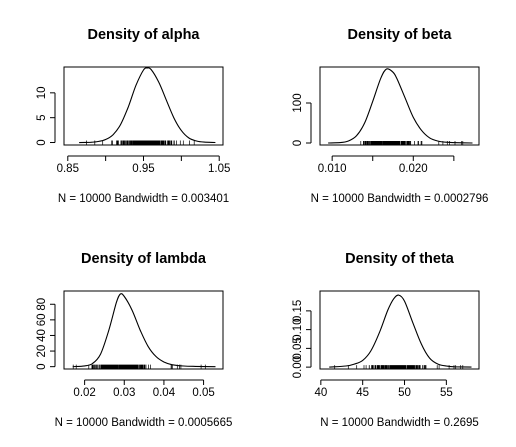  What do you see at coordinates (42, 351) in the screenshot?
I see `y-tick-label: 20` at bounding box center [42, 351].